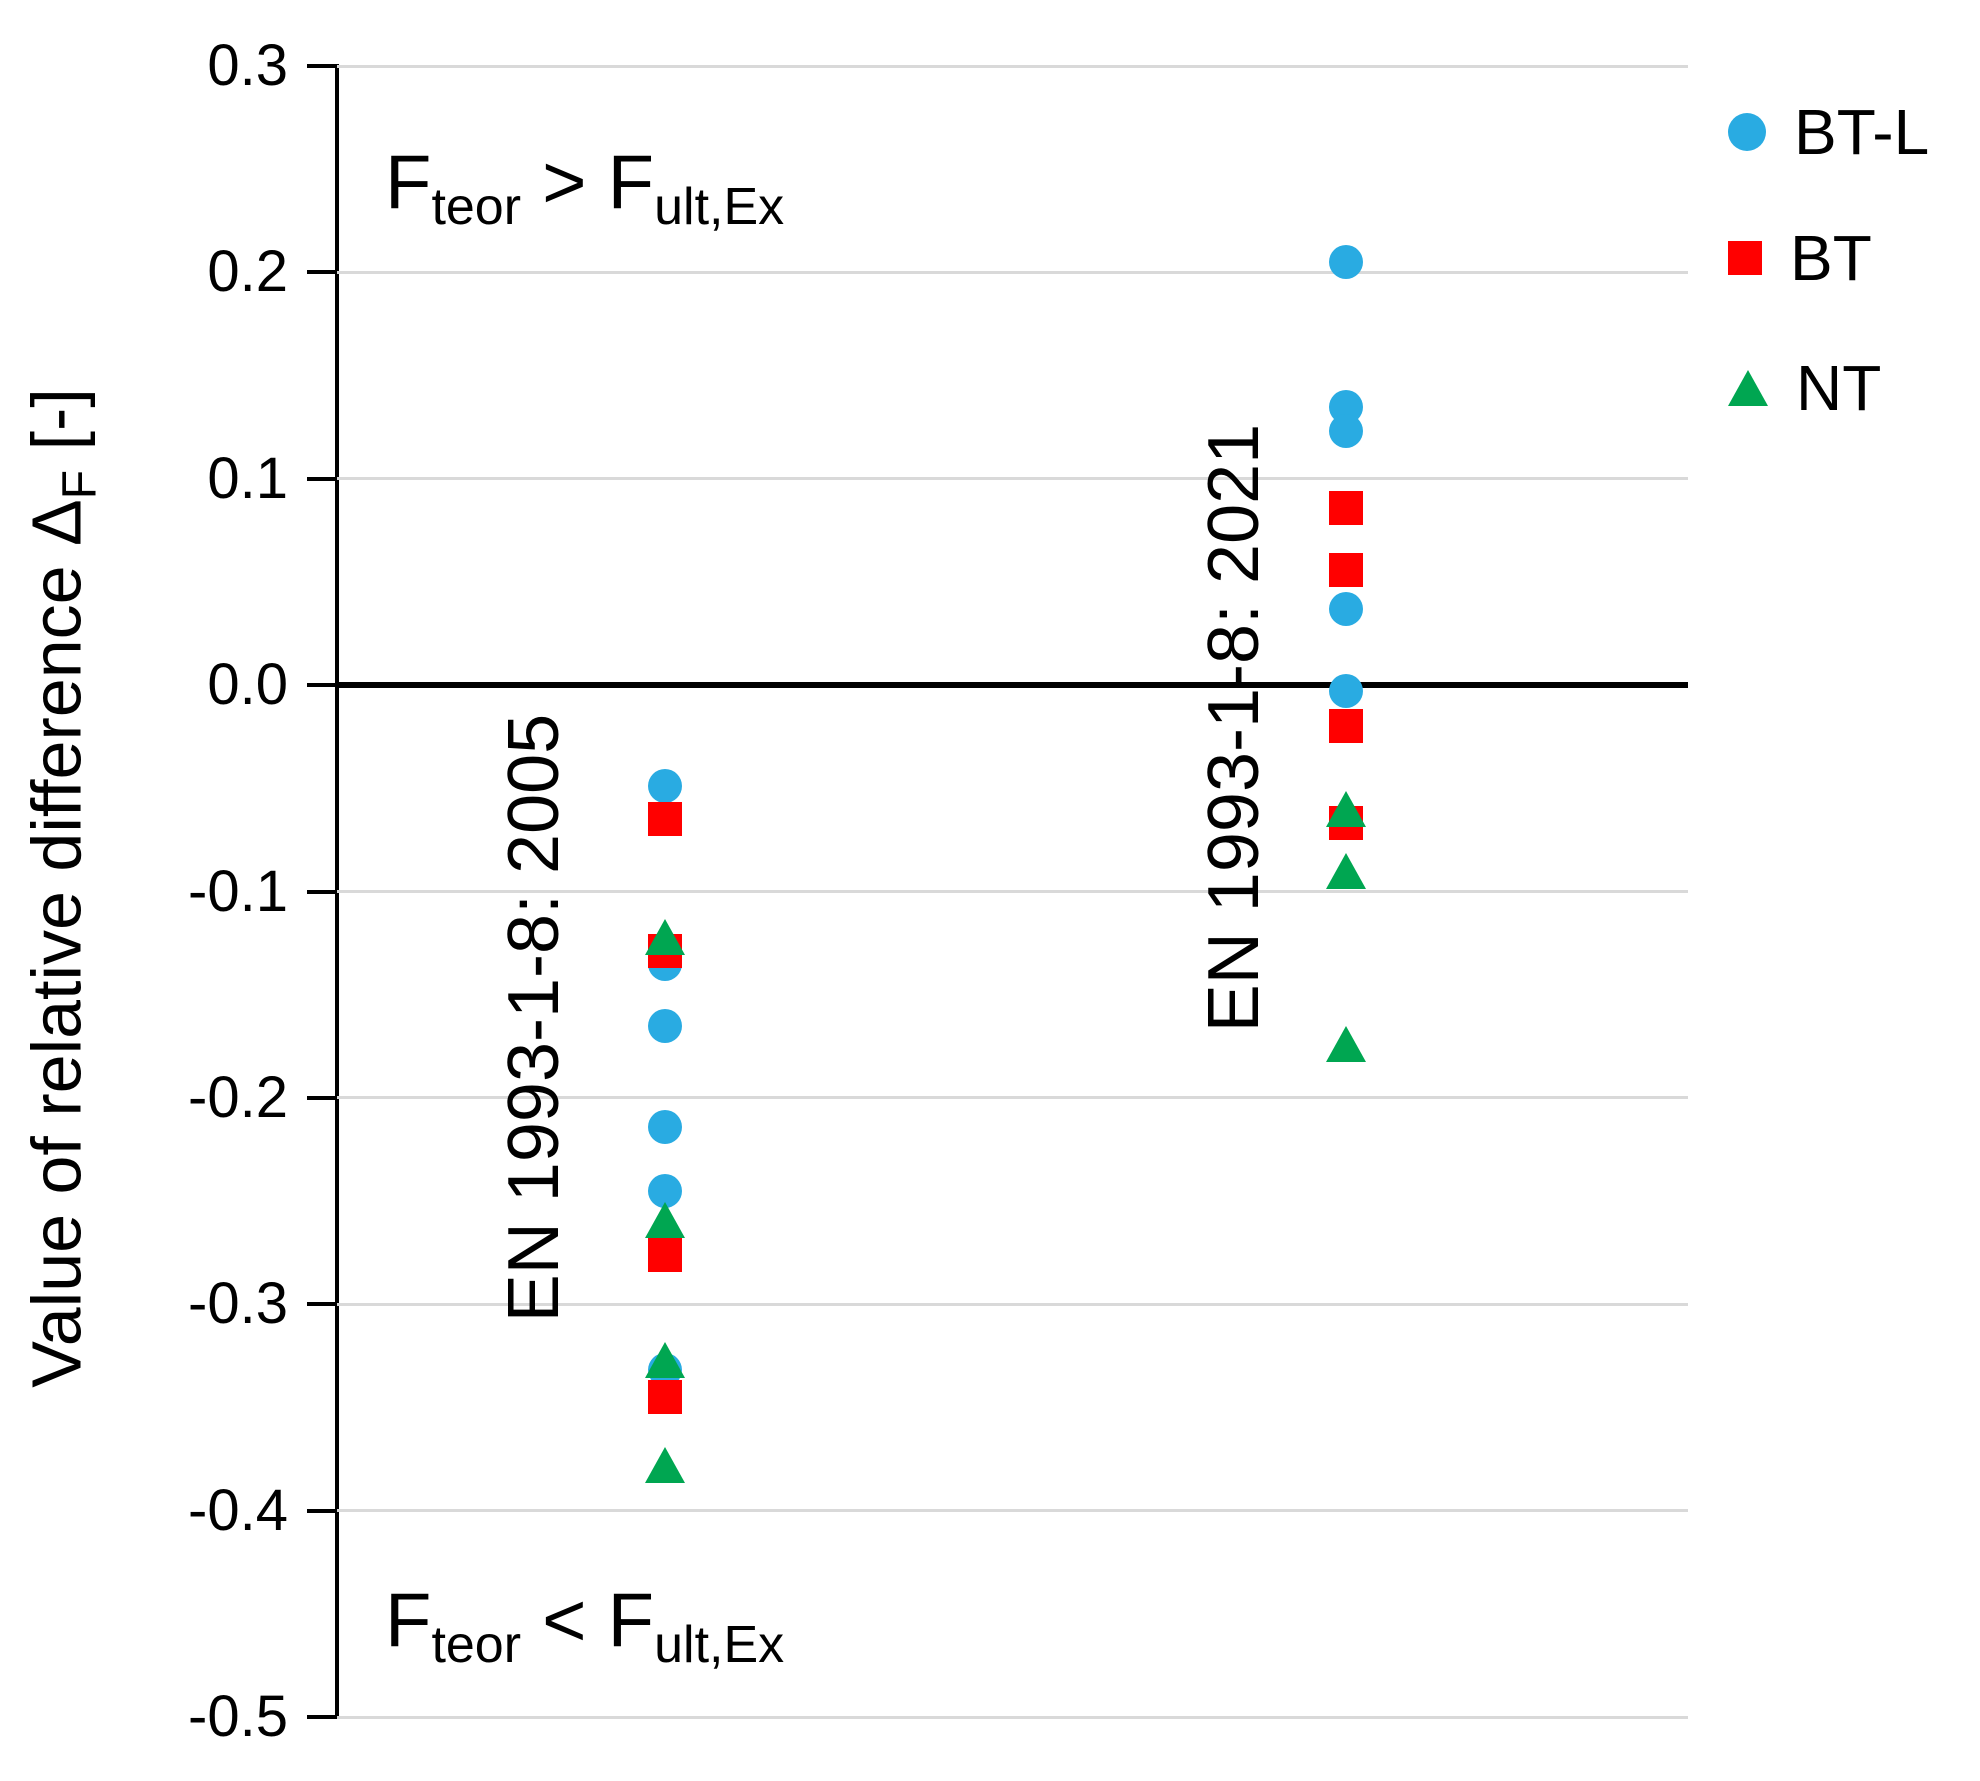 The height and width of the screenshot is (1781, 1980). What do you see at coordinates (322, 66) in the screenshot?
I see `y-tick-0.3` at bounding box center [322, 66].